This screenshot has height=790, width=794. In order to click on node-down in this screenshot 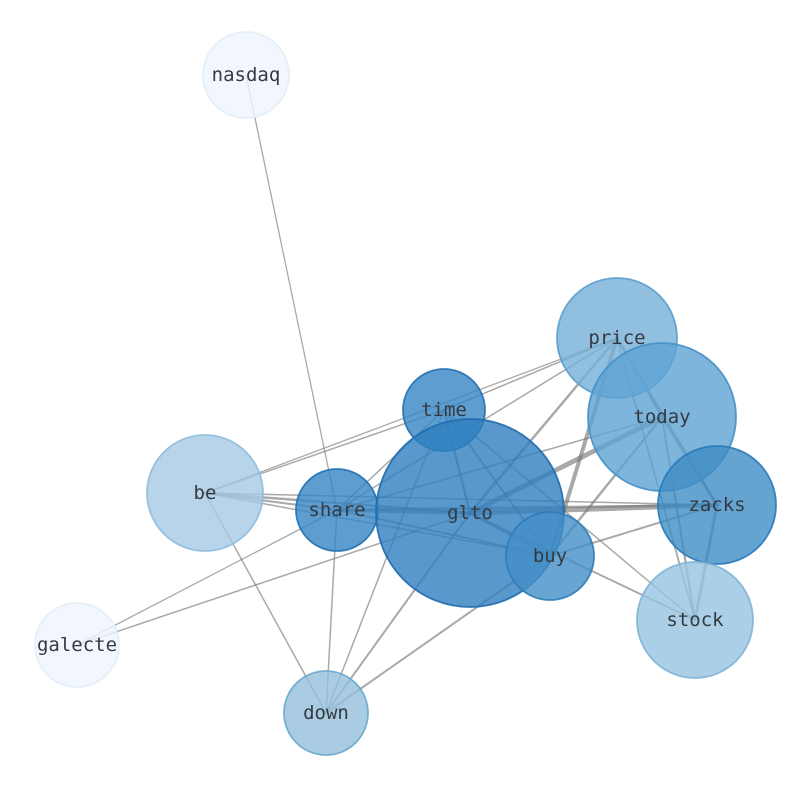, I will do `click(326, 713)`.